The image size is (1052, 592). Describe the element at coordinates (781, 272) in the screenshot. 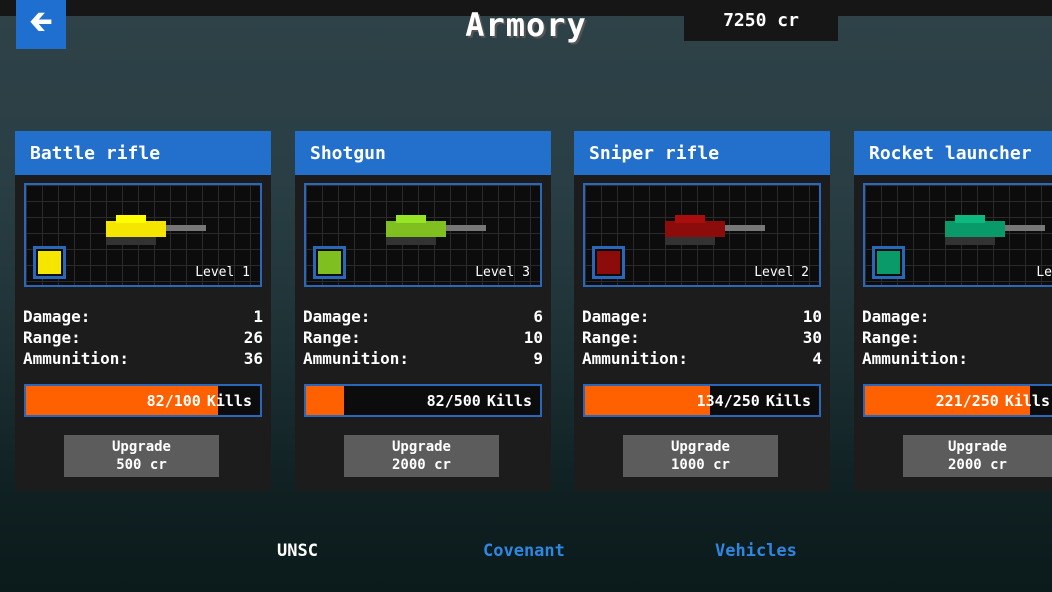

I see `weapon-level: Level 2` at that location.